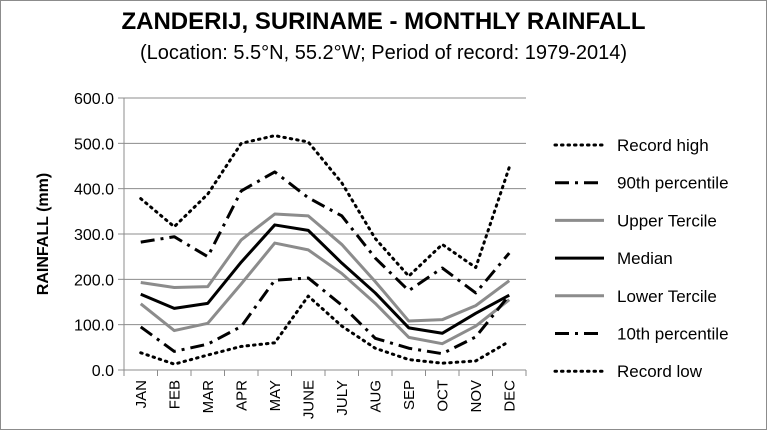  Describe the element at coordinates (43, 234) in the screenshot. I see `y-axis-label: RAINFALL (mm)` at that location.